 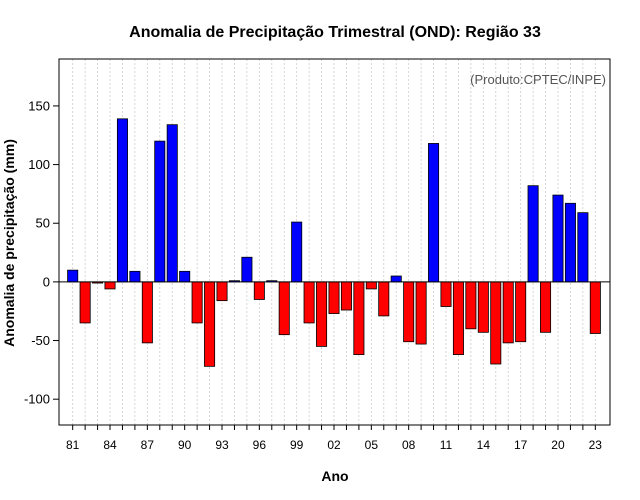 What do you see at coordinates (446, 445) in the screenshot?
I see `x-tick-label: 11` at bounding box center [446, 445].